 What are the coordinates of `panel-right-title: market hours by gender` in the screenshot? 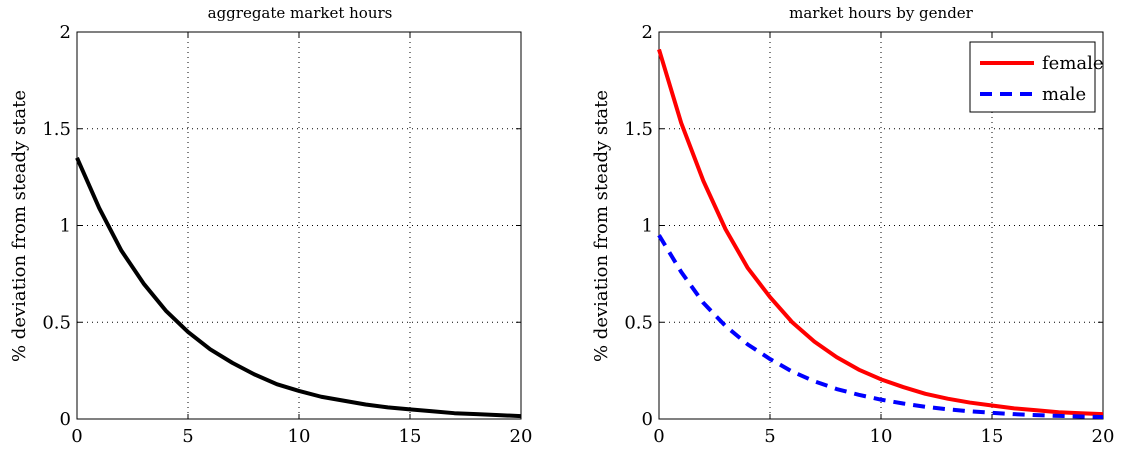 It's located at (881, 13).